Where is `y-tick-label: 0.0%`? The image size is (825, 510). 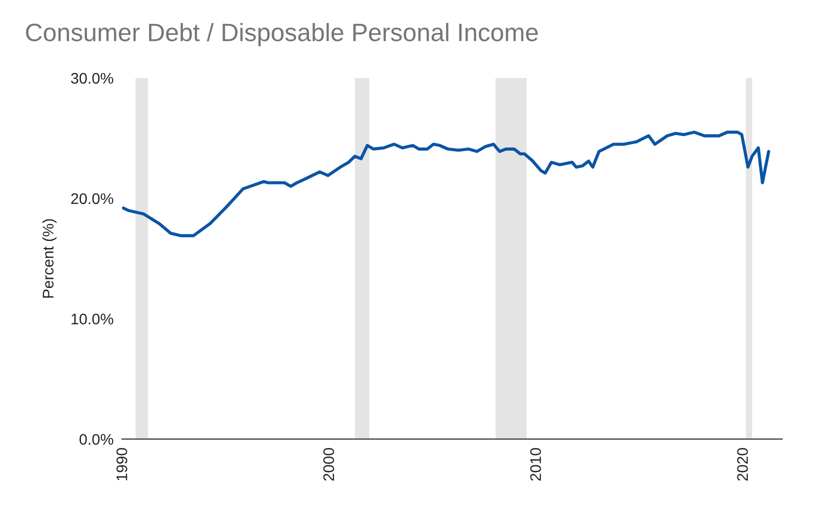 y-tick-label: 0.0% is located at coordinates (97, 439).